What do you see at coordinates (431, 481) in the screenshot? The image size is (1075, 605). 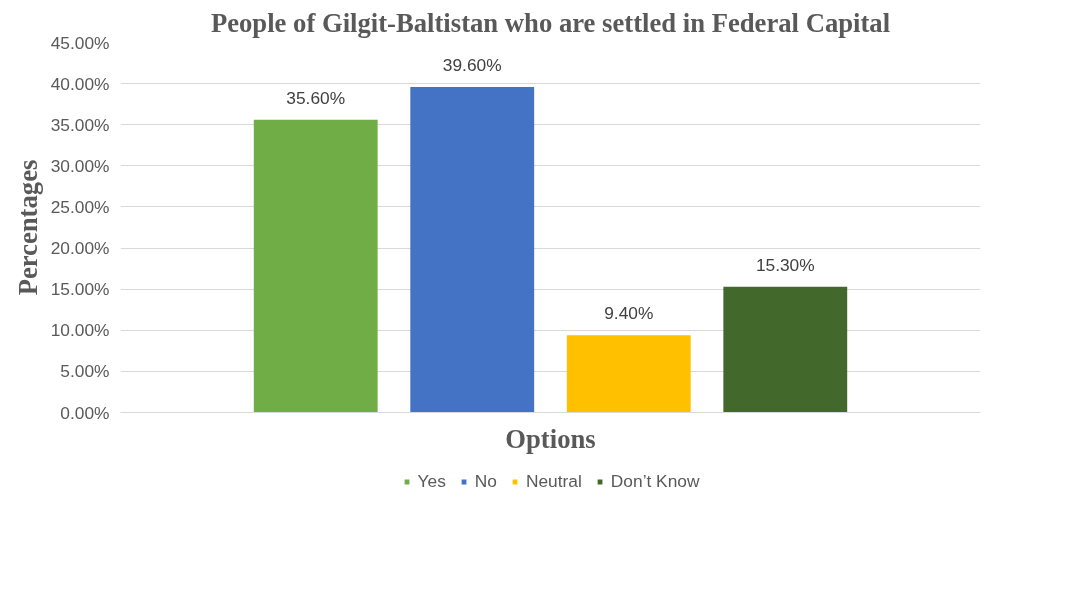 I see `legend-label: Yes` at bounding box center [431, 481].